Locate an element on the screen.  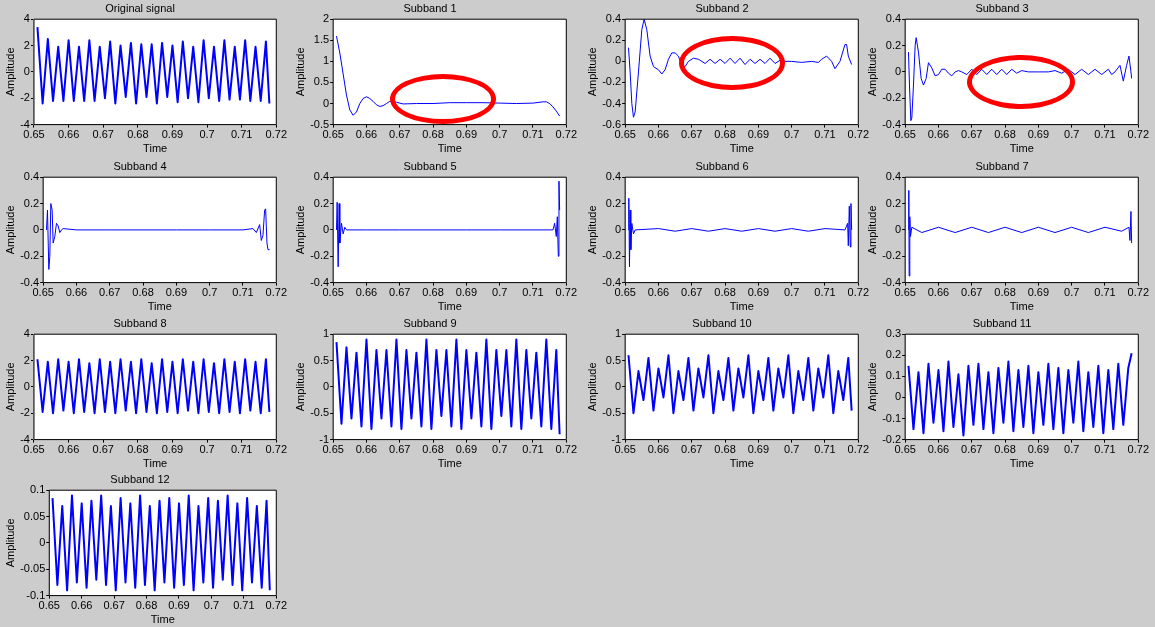
y-tick-label: 0.5 is located at coordinates (321, 81).